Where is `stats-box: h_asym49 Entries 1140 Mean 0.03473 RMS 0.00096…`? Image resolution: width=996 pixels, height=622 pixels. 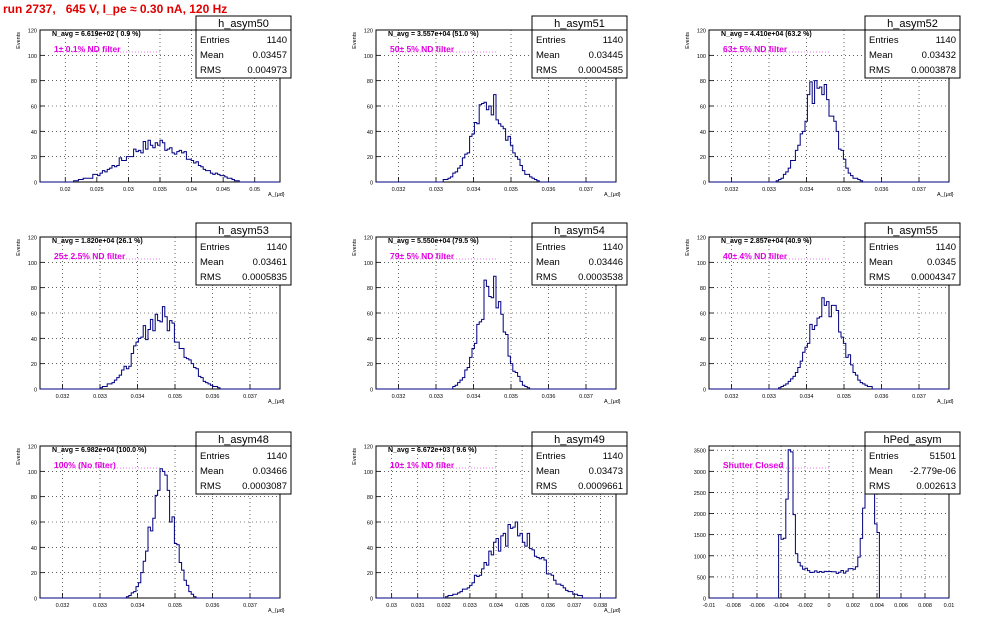 stats-box: h_asym49 Entries 1140 Mean 0.03473 RMS 0.00096… is located at coordinates (579, 463).